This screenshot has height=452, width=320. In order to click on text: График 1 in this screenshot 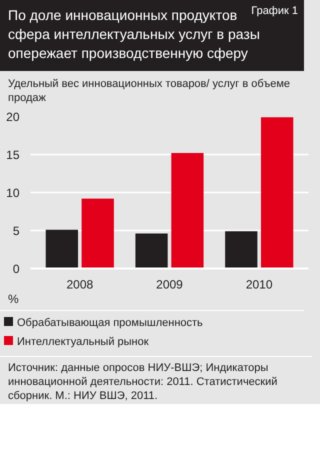, I will do `click(274, 11)`.